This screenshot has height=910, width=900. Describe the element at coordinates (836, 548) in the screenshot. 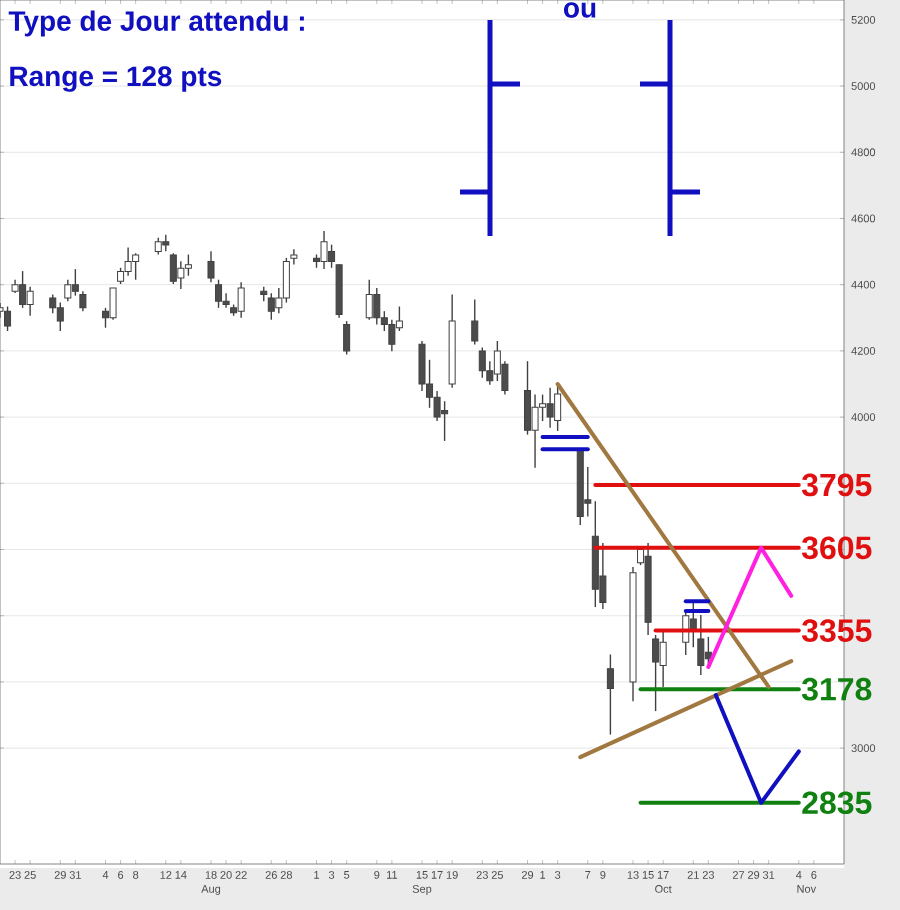

I see `data-label: 3605` at that location.